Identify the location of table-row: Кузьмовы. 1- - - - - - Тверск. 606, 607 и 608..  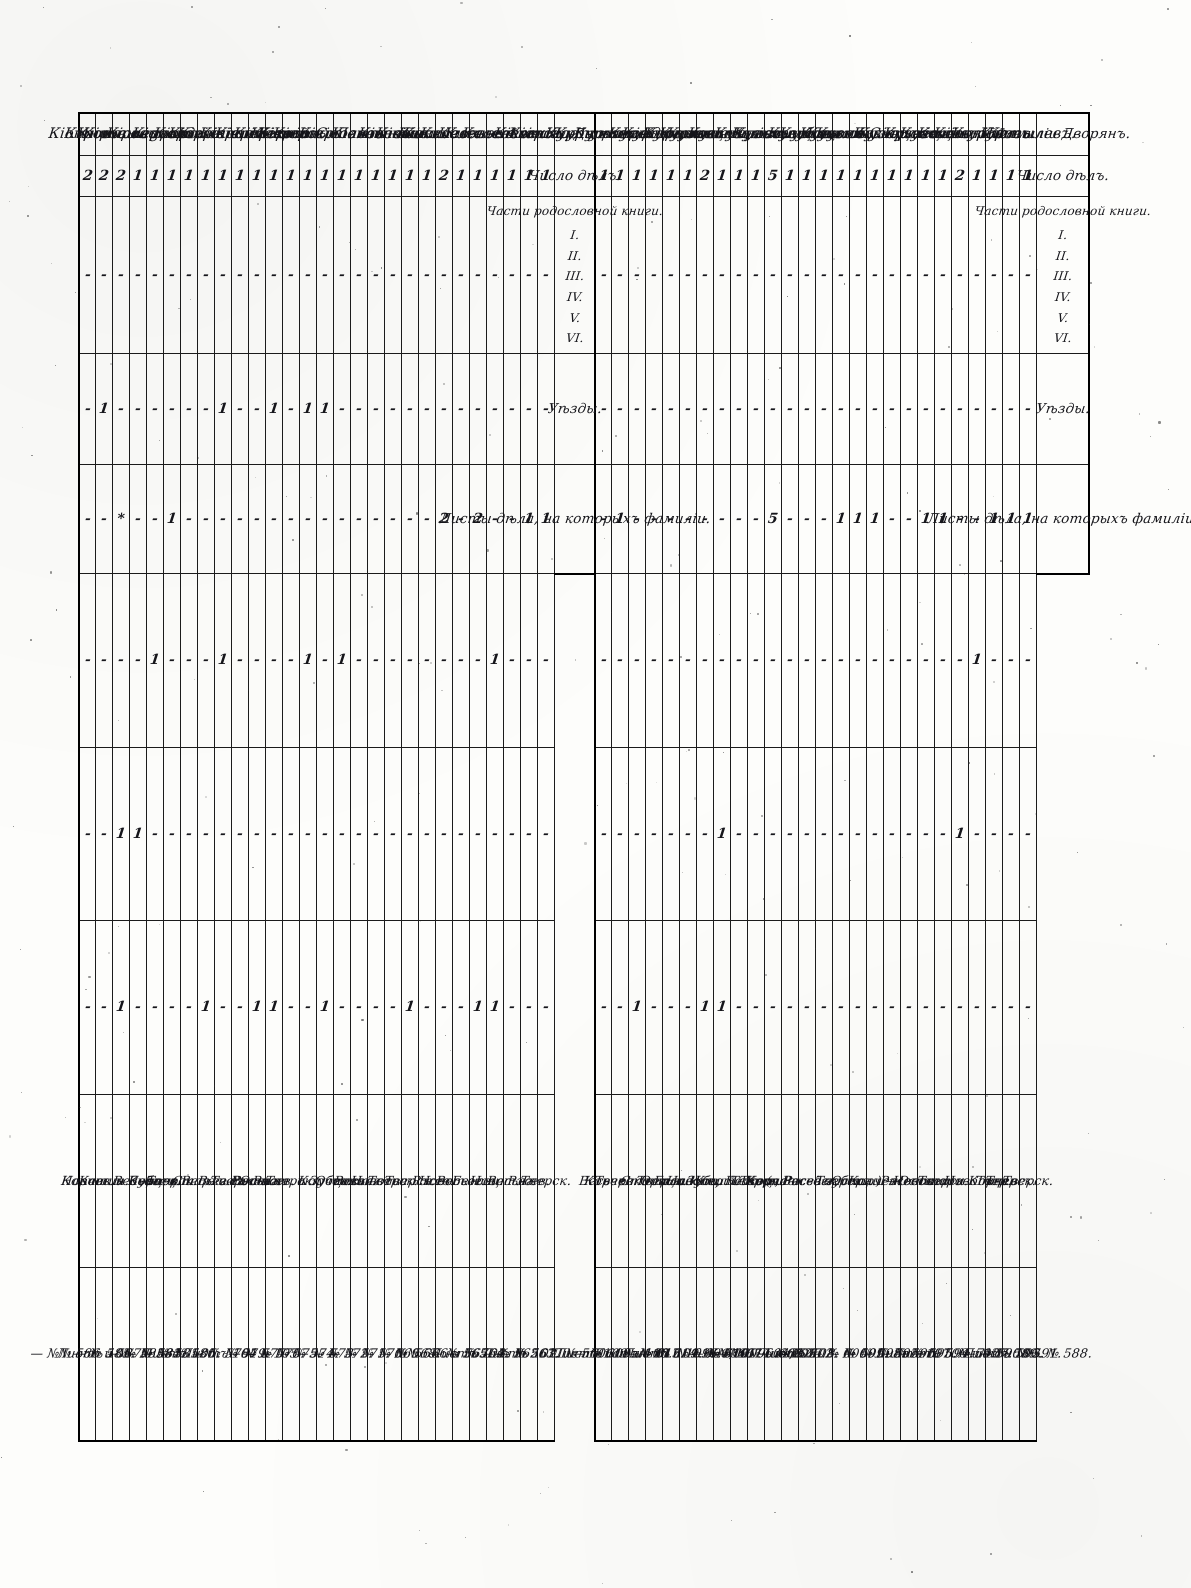
(756, 777).